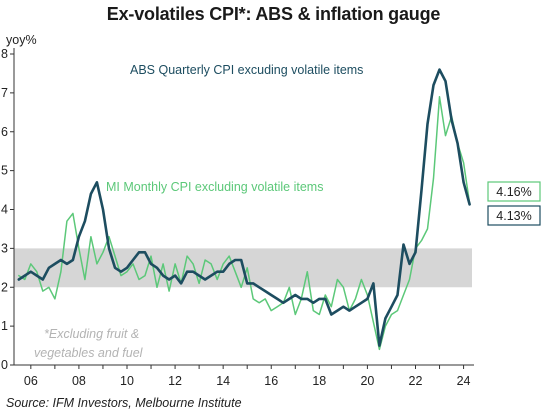 The image size is (547, 413). I want to click on x-ticks: 06 08 10 12 14 16 18 20 22 24, so click(247, 376).